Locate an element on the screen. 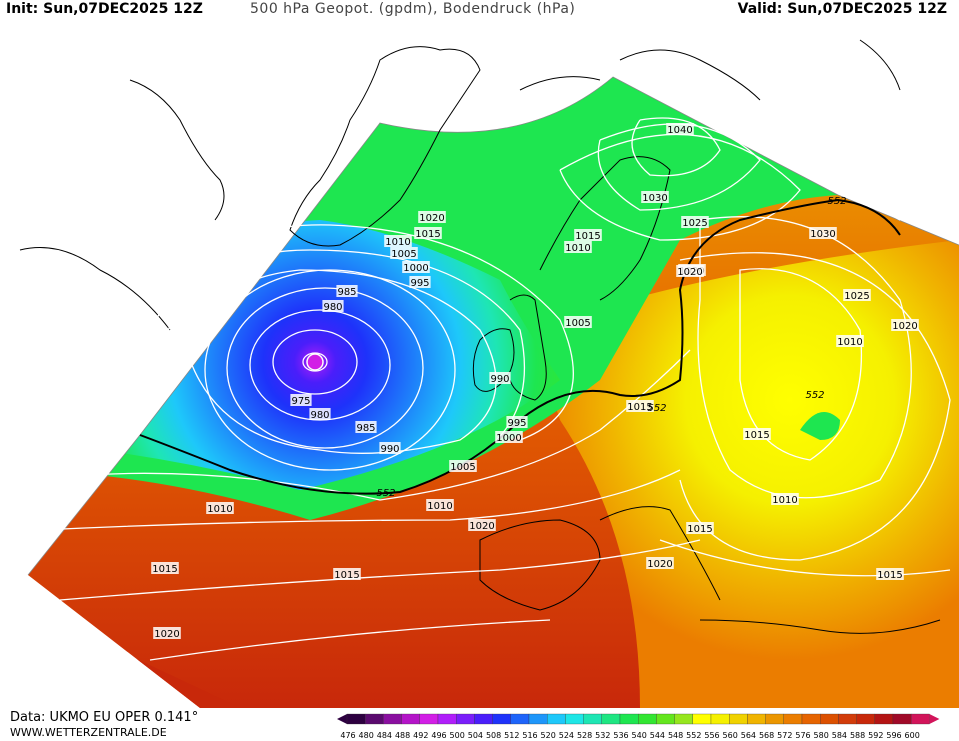  legend-value: 480 is located at coordinates (366, 735).